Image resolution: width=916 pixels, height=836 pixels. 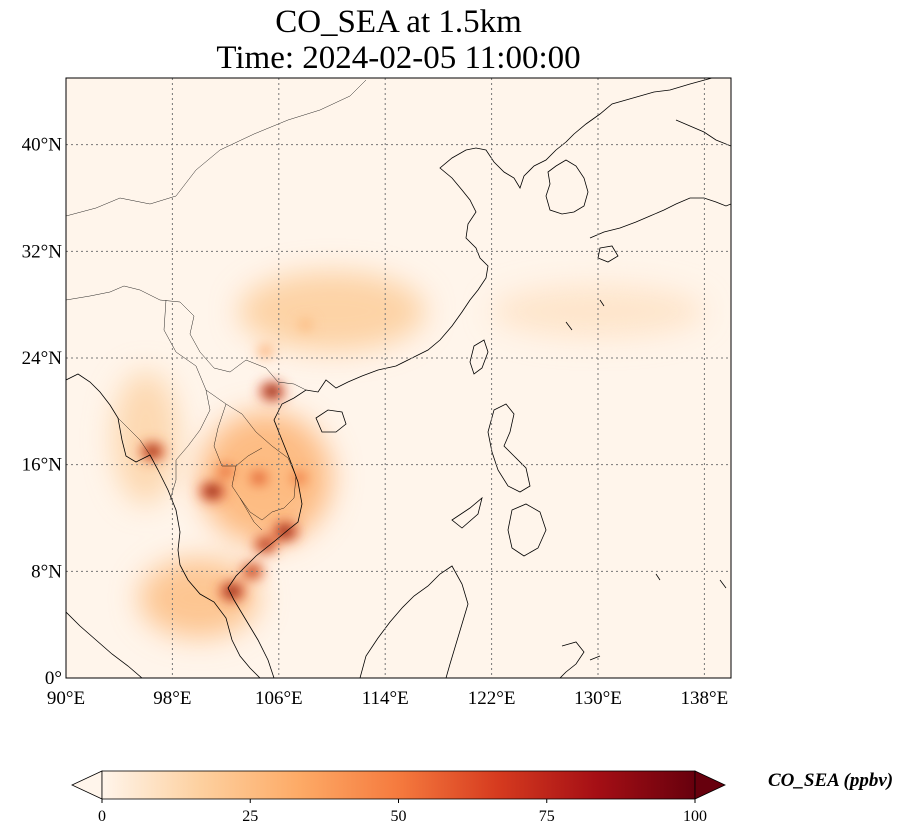 I want to click on colorbar-tick-label: 0, so click(x=102, y=816).